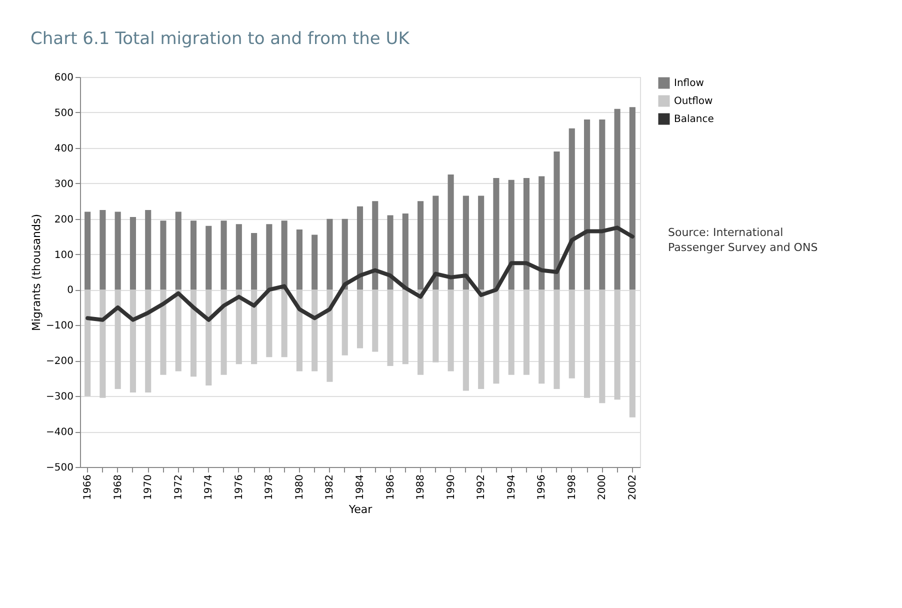 The image size is (902, 608). Describe the element at coordinates (64, 255) in the screenshot. I see `y-tick-label: 100` at that location.